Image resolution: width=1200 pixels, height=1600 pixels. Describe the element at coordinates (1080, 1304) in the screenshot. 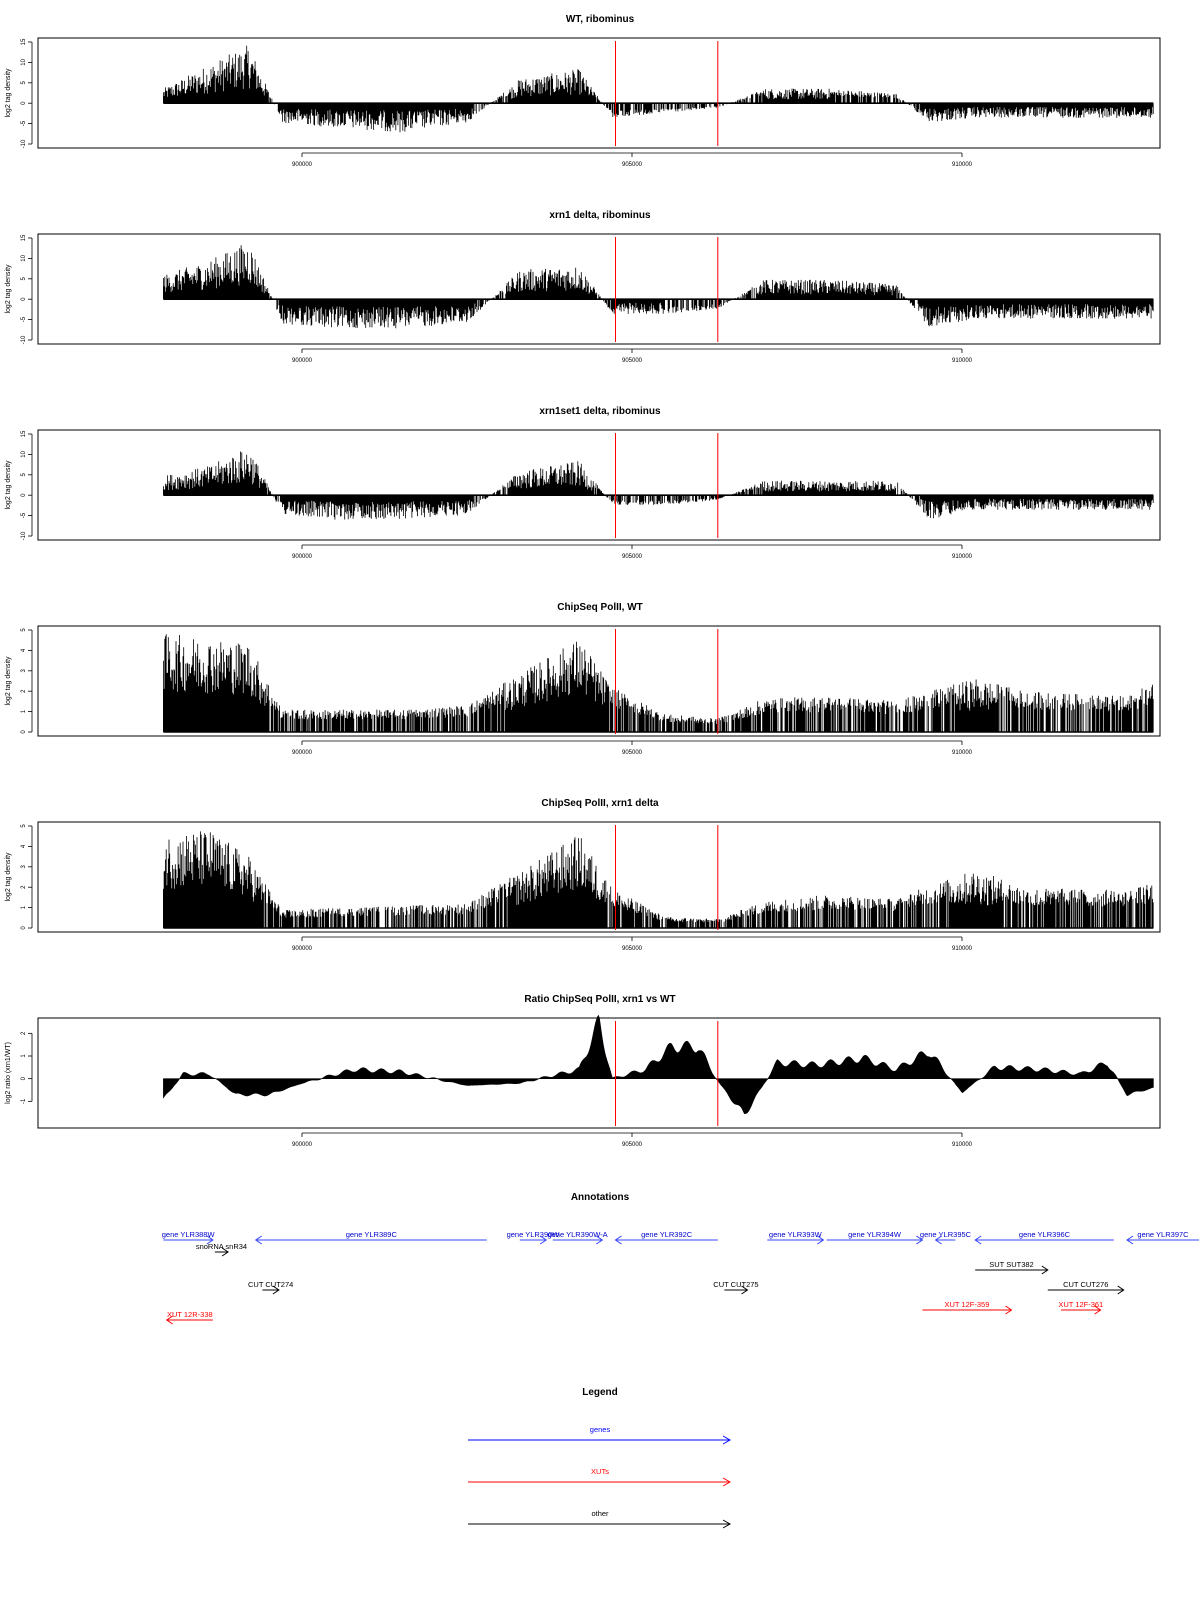

I see `annotation-label: XUT 12F-361` at that location.